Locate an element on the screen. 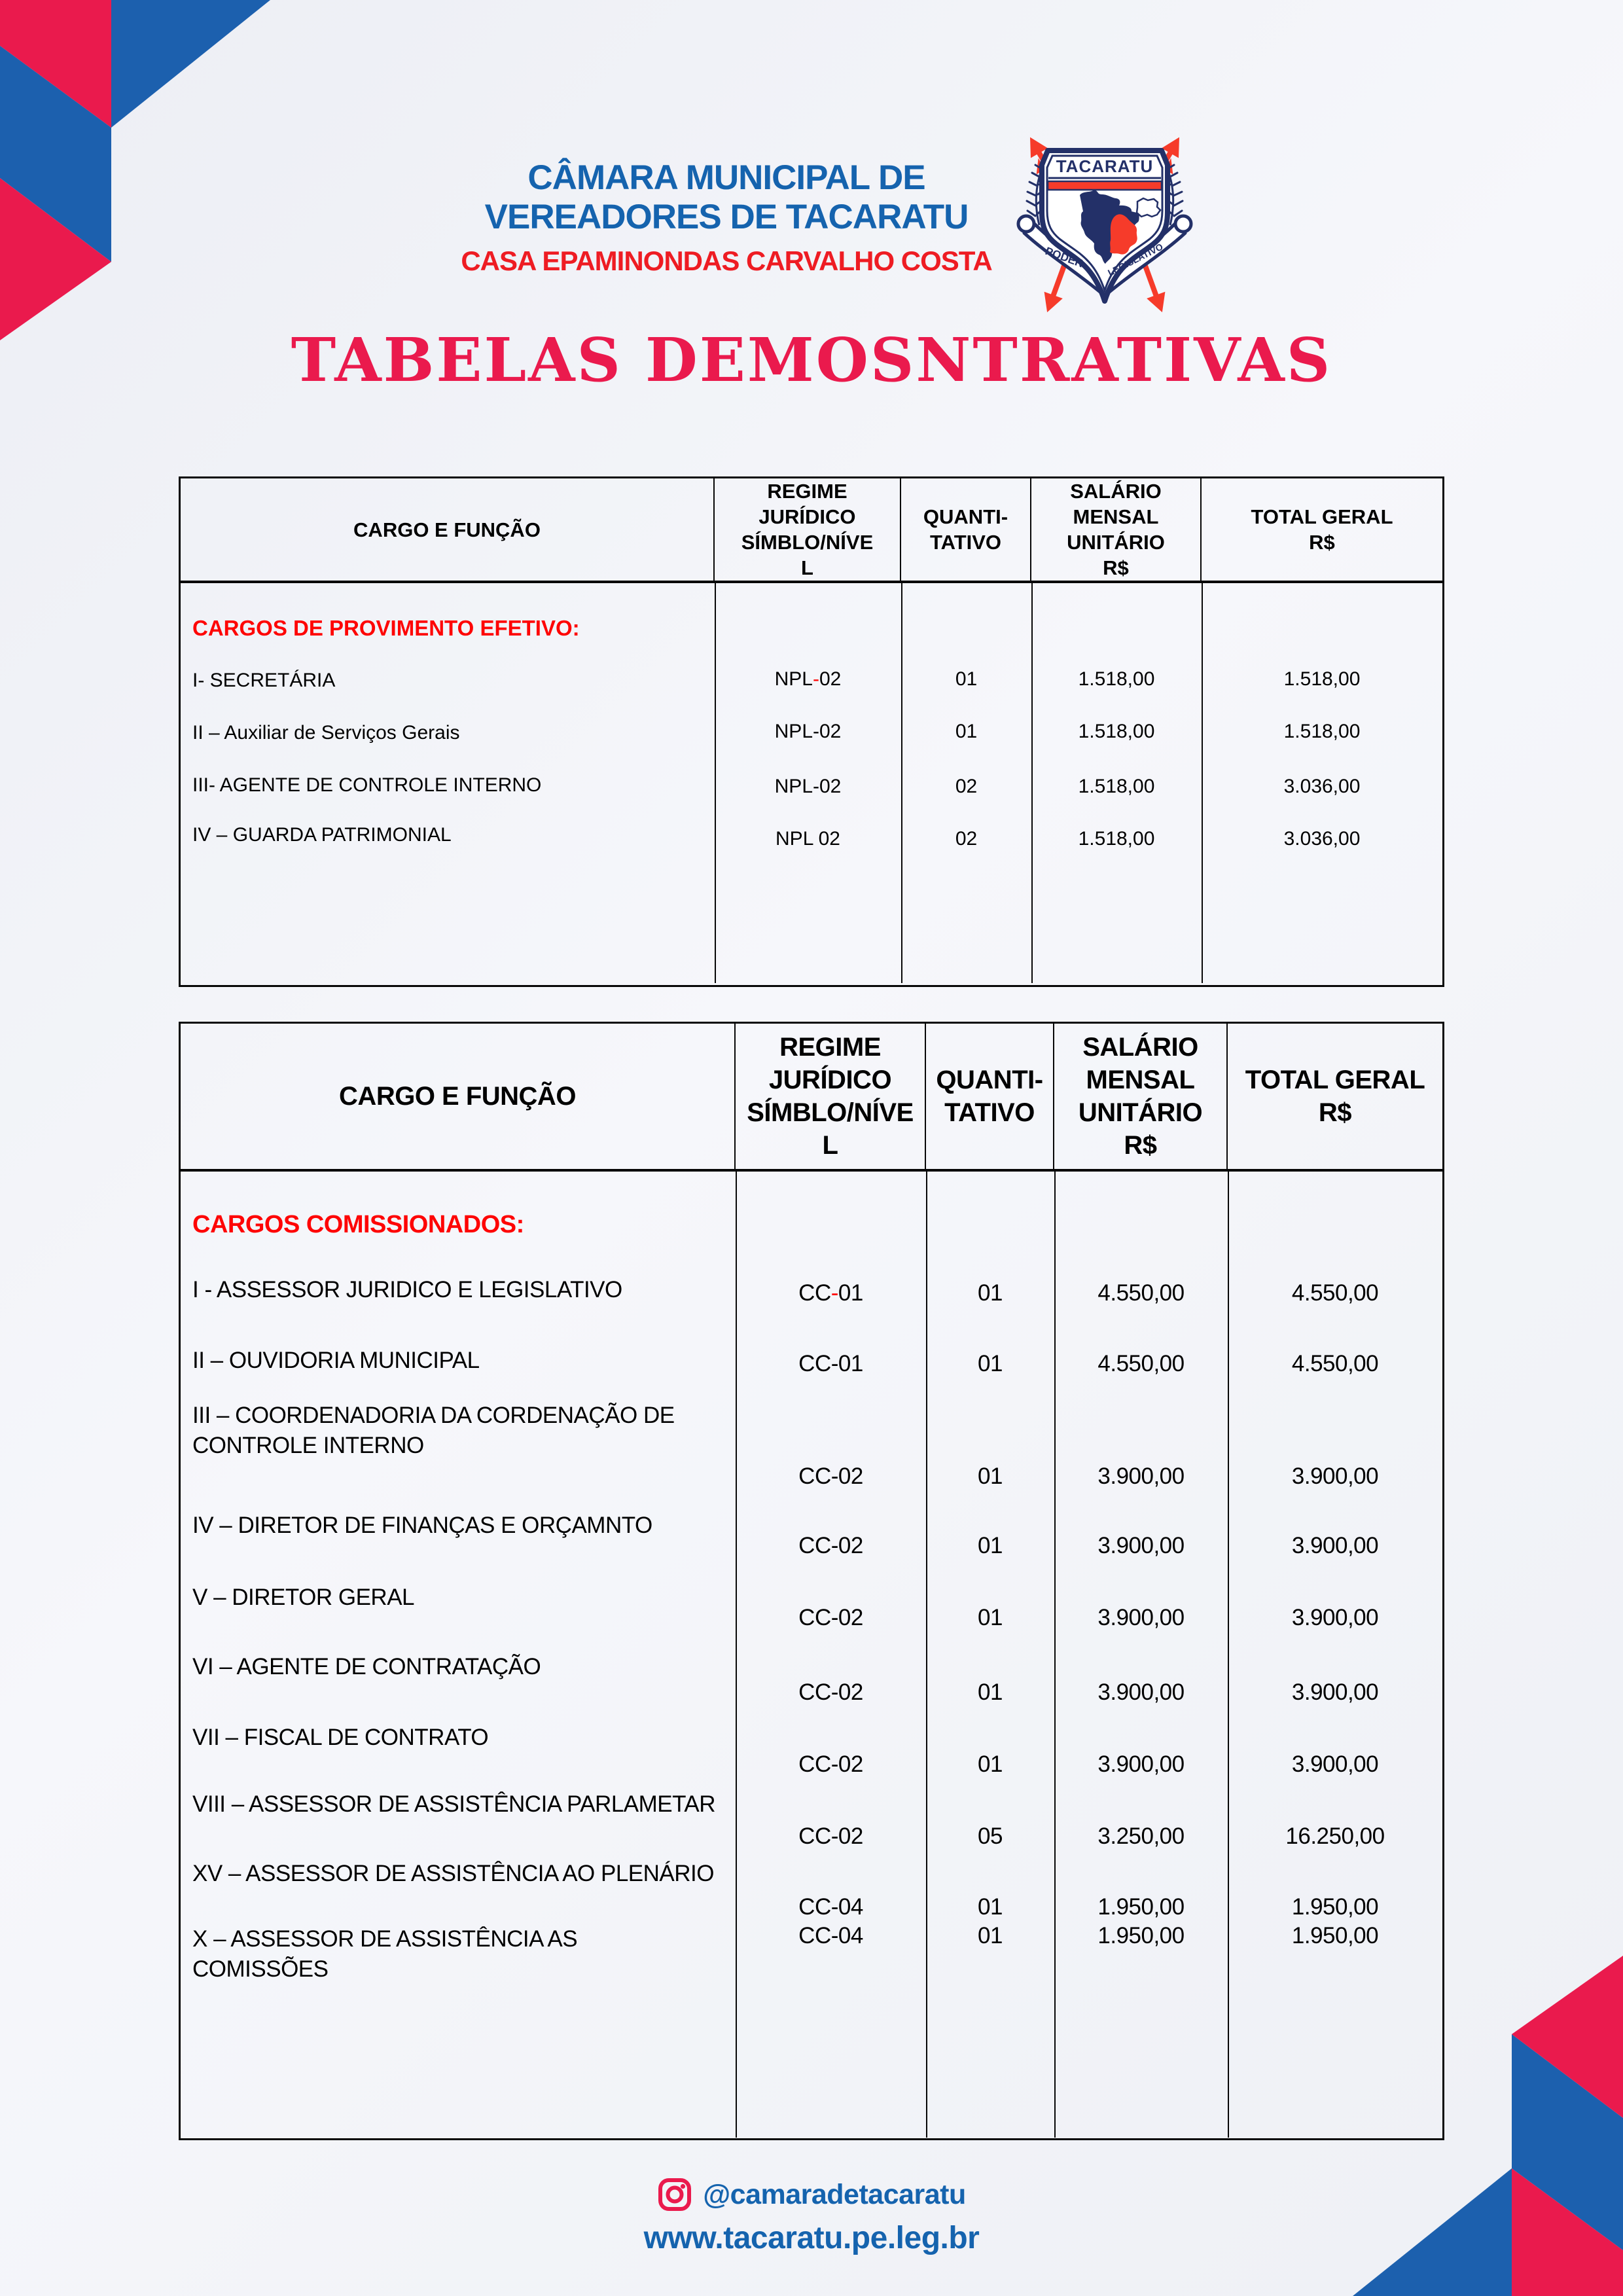 This screenshot has width=1623, height=2296. row-label: IV – GUARDA PATRIMONIAL is located at coordinates (322, 835).